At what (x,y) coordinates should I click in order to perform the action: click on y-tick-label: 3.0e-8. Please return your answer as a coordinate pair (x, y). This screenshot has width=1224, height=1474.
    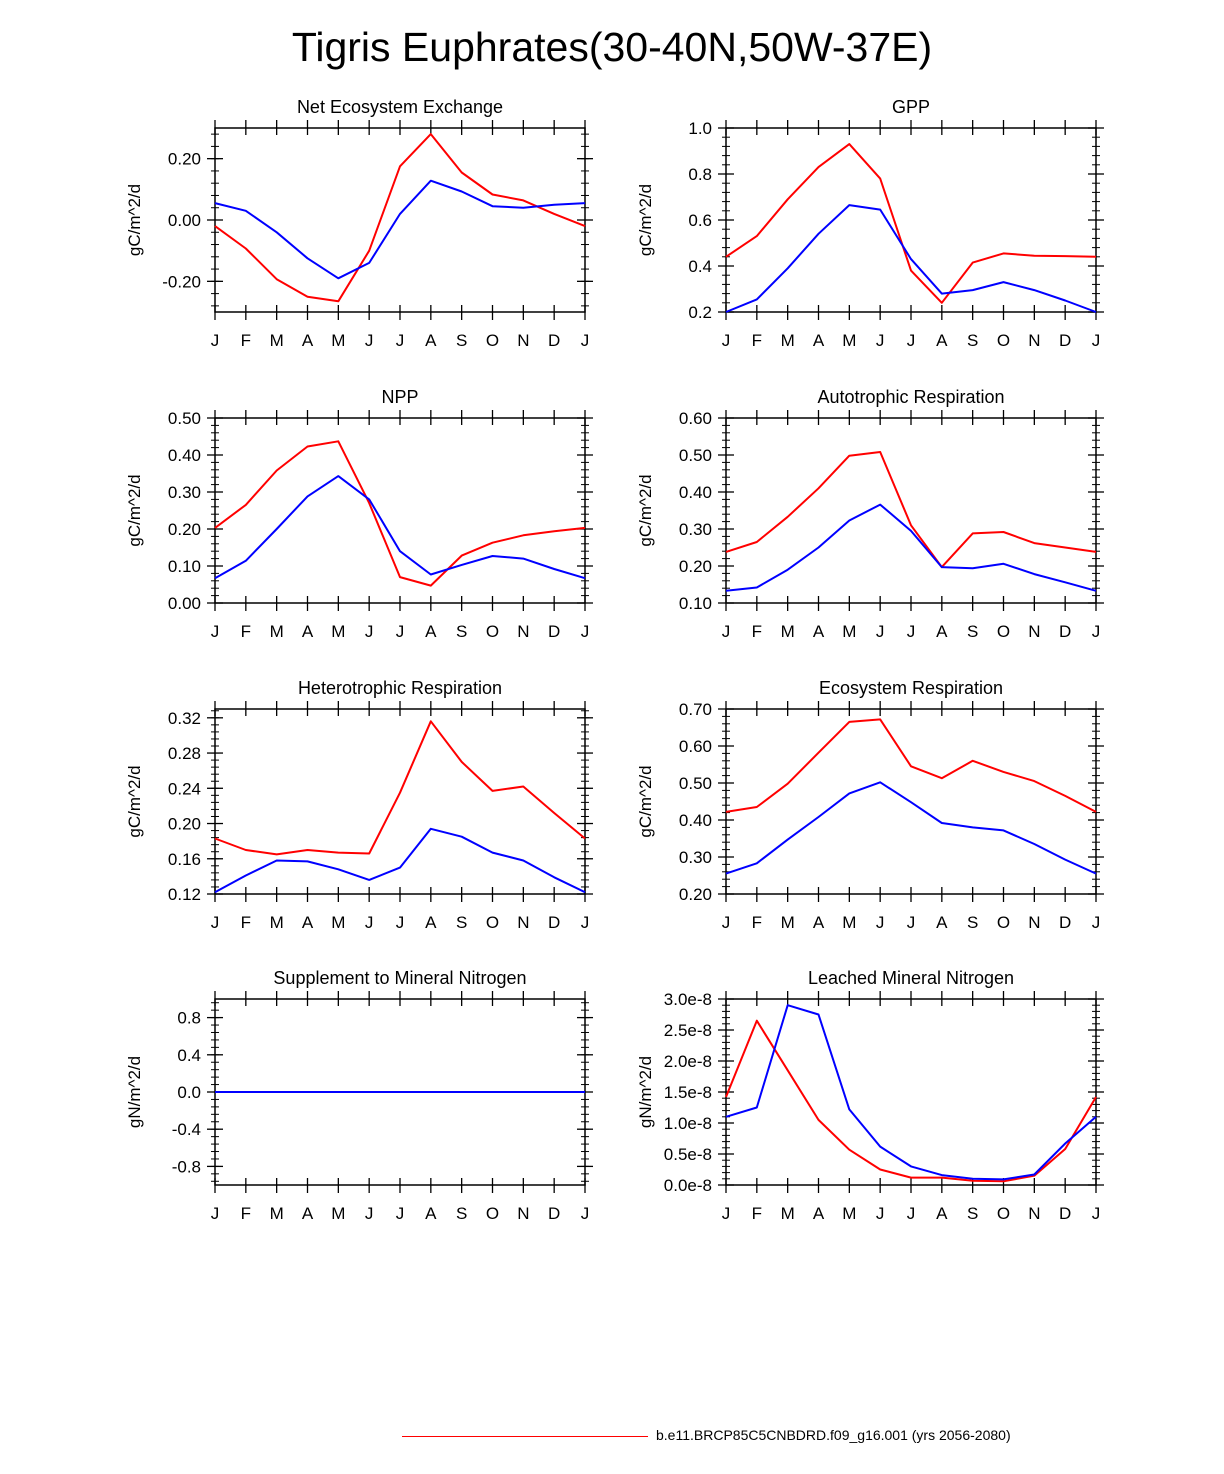
    Looking at the image, I should click on (688, 999).